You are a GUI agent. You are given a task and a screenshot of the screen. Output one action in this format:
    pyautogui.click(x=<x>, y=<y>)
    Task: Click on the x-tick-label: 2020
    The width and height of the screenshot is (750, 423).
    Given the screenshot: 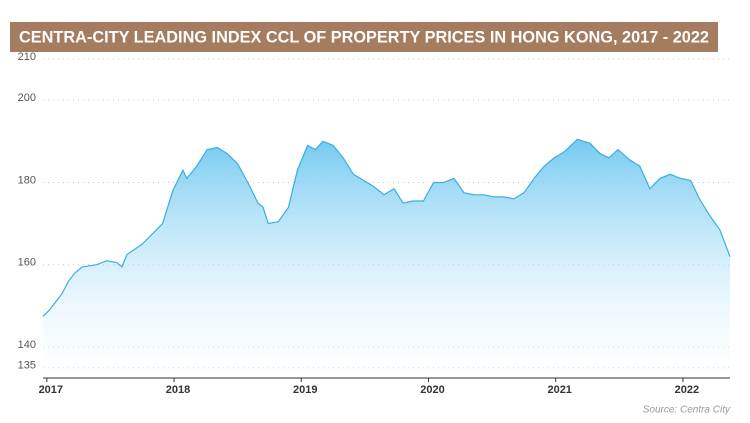 What is the action you would take?
    pyautogui.click(x=432, y=390)
    